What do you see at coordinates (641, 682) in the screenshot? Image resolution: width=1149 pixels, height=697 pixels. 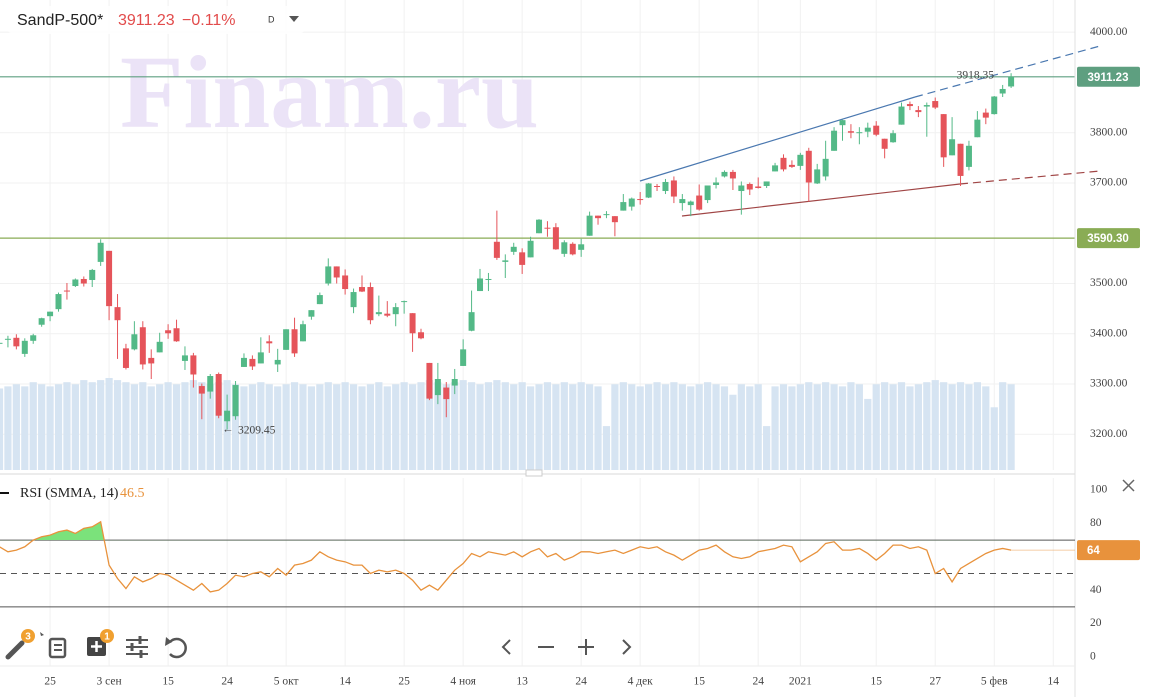 I see `x-tick-label: 4 дек` at bounding box center [641, 682].